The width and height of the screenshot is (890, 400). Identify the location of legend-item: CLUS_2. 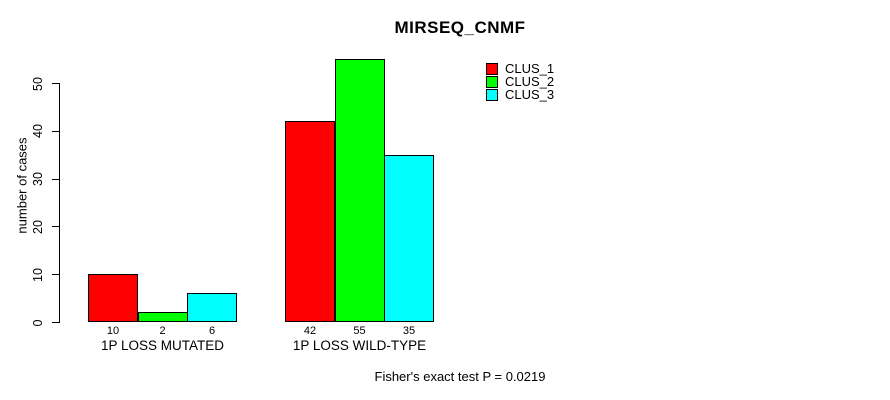
(520, 81).